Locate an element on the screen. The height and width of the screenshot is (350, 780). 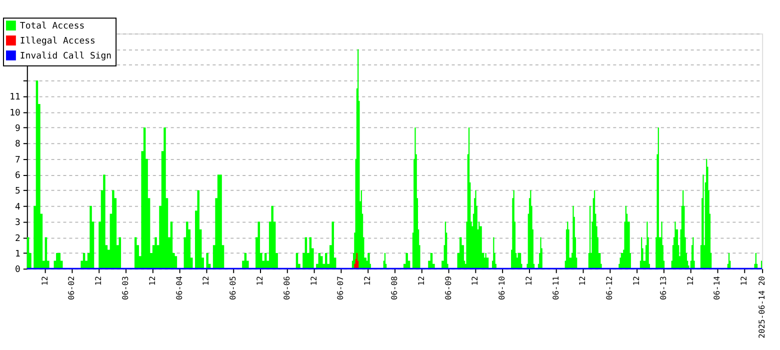
y-tick-label: 7 is located at coordinates (17, 160).